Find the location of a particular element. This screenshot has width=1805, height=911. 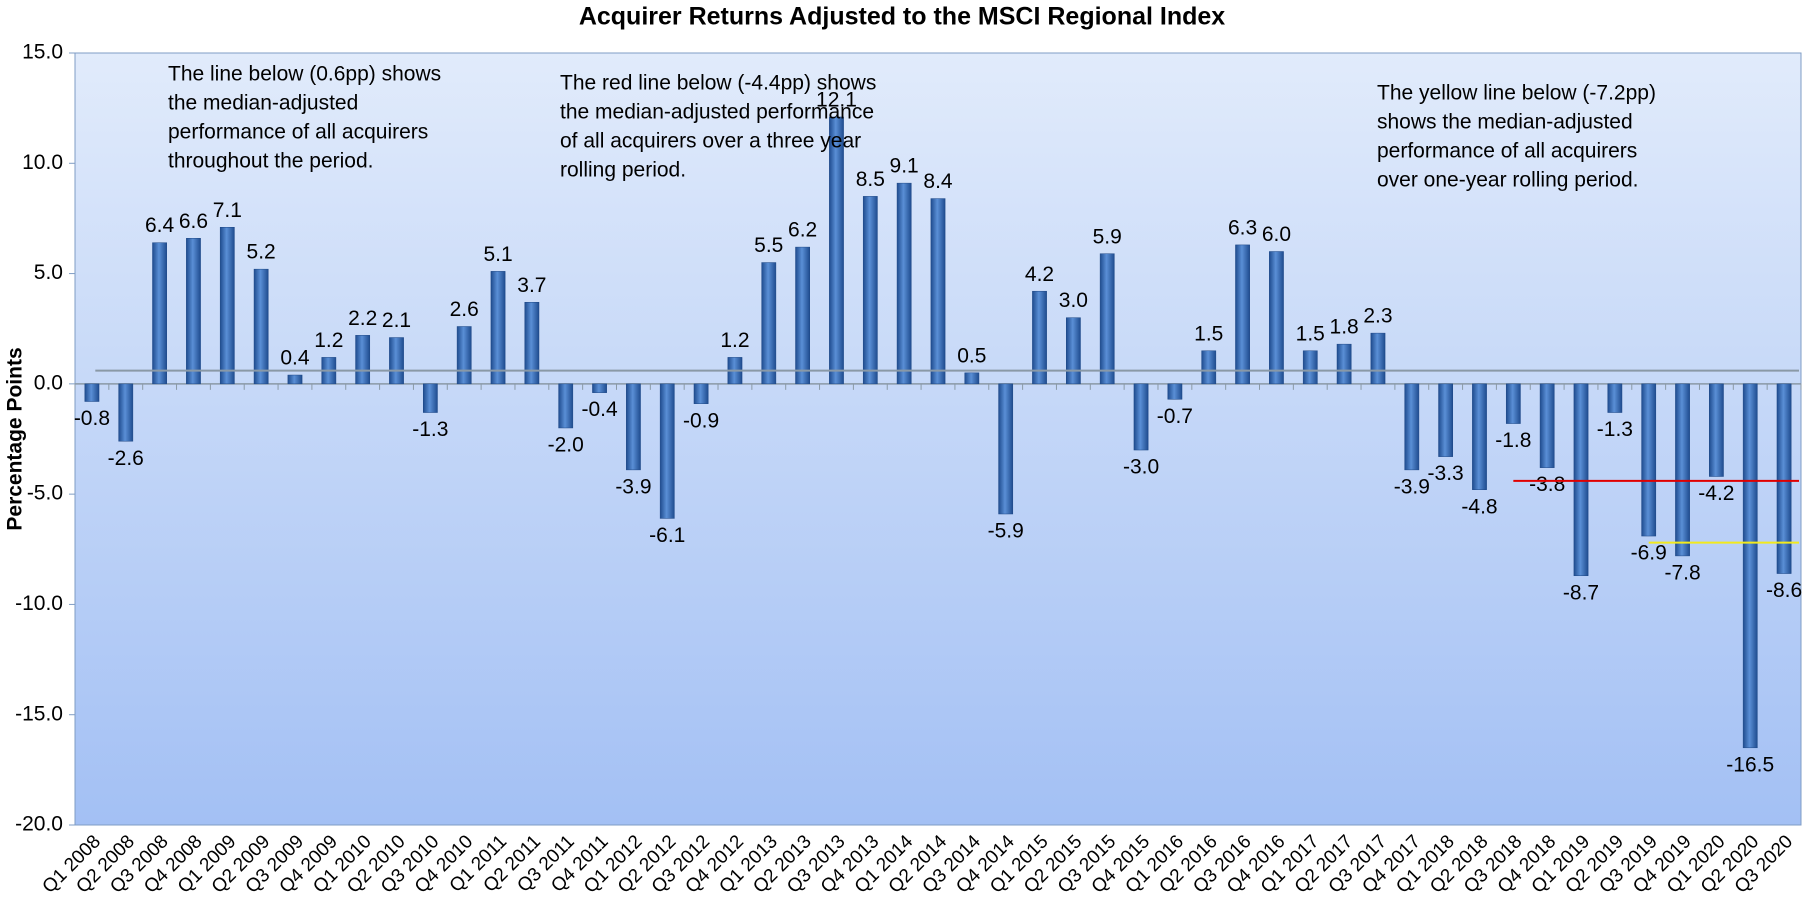

value-label: 6.0 is located at coordinates (1276, 234).